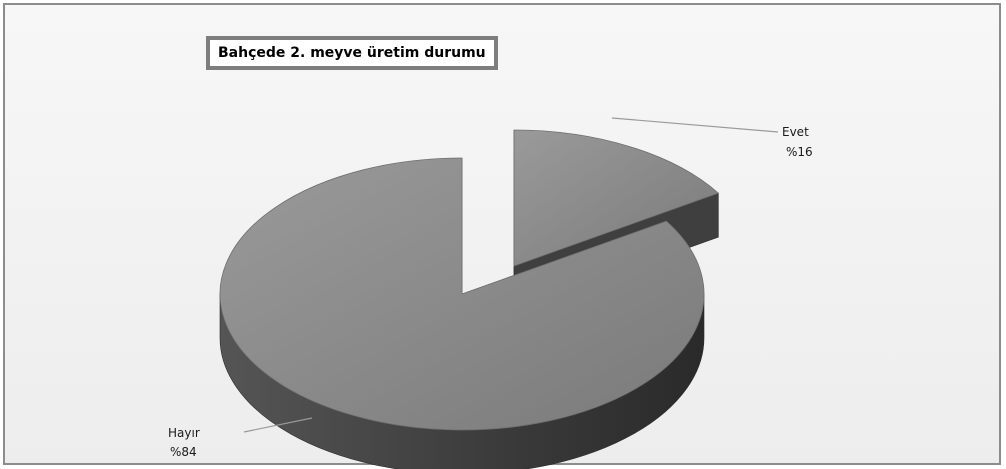 Image resolution: width=1006 pixels, height=469 pixels. Describe the element at coordinates (695, 125) in the screenshot. I see `leader-line-evet` at that location.